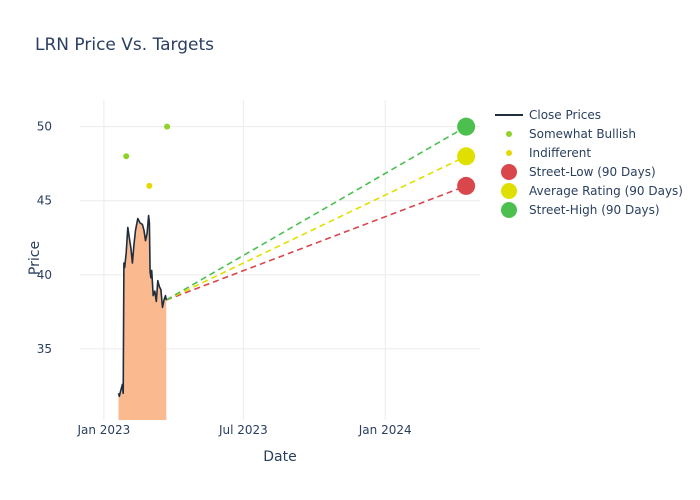 The width and height of the screenshot is (700, 500). I want to click on street-low-target-line, so click(316, 243).